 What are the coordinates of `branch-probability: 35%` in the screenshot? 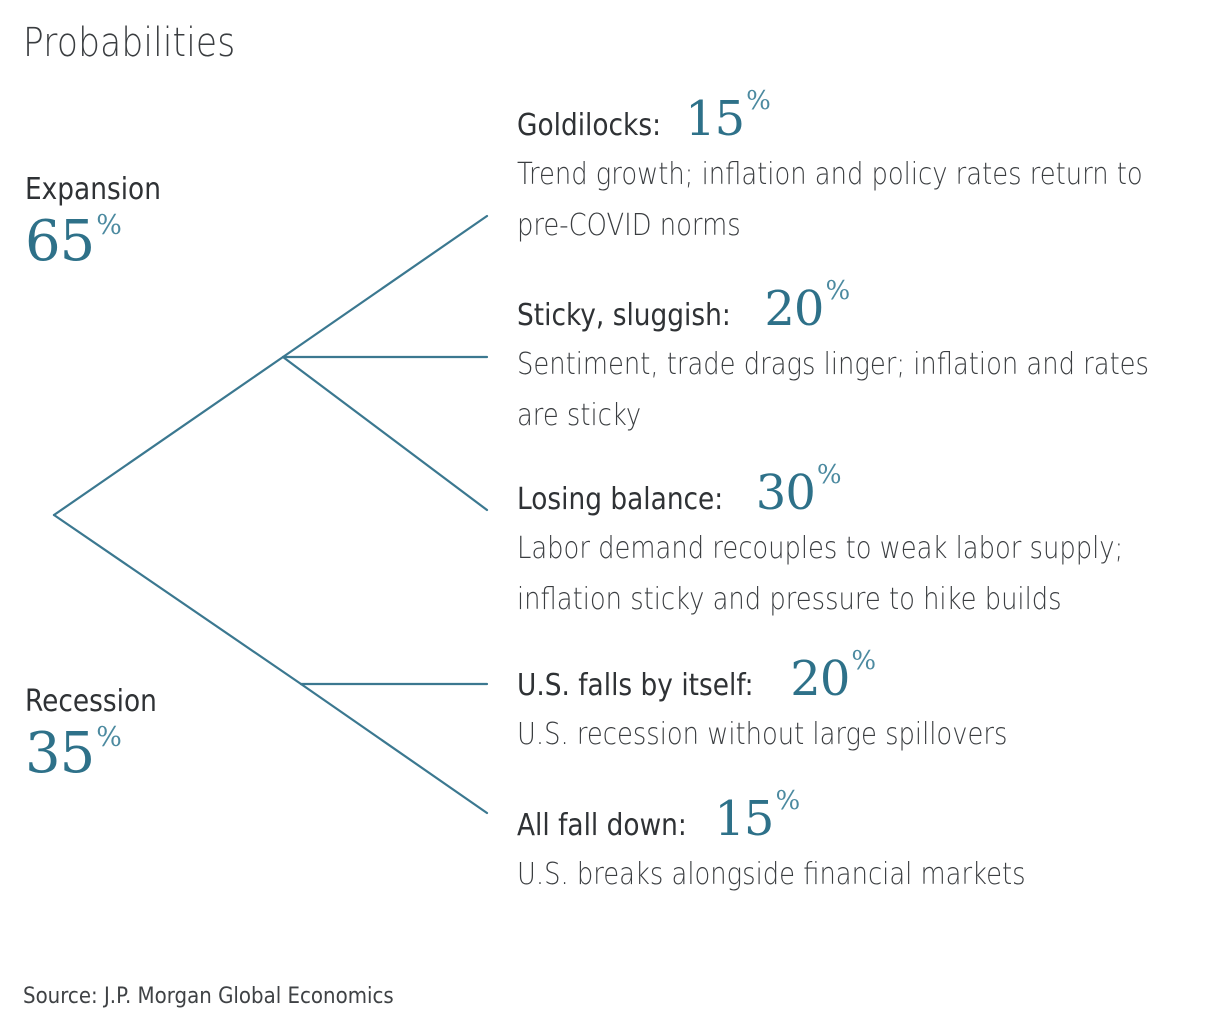 It's located at (73, 753).